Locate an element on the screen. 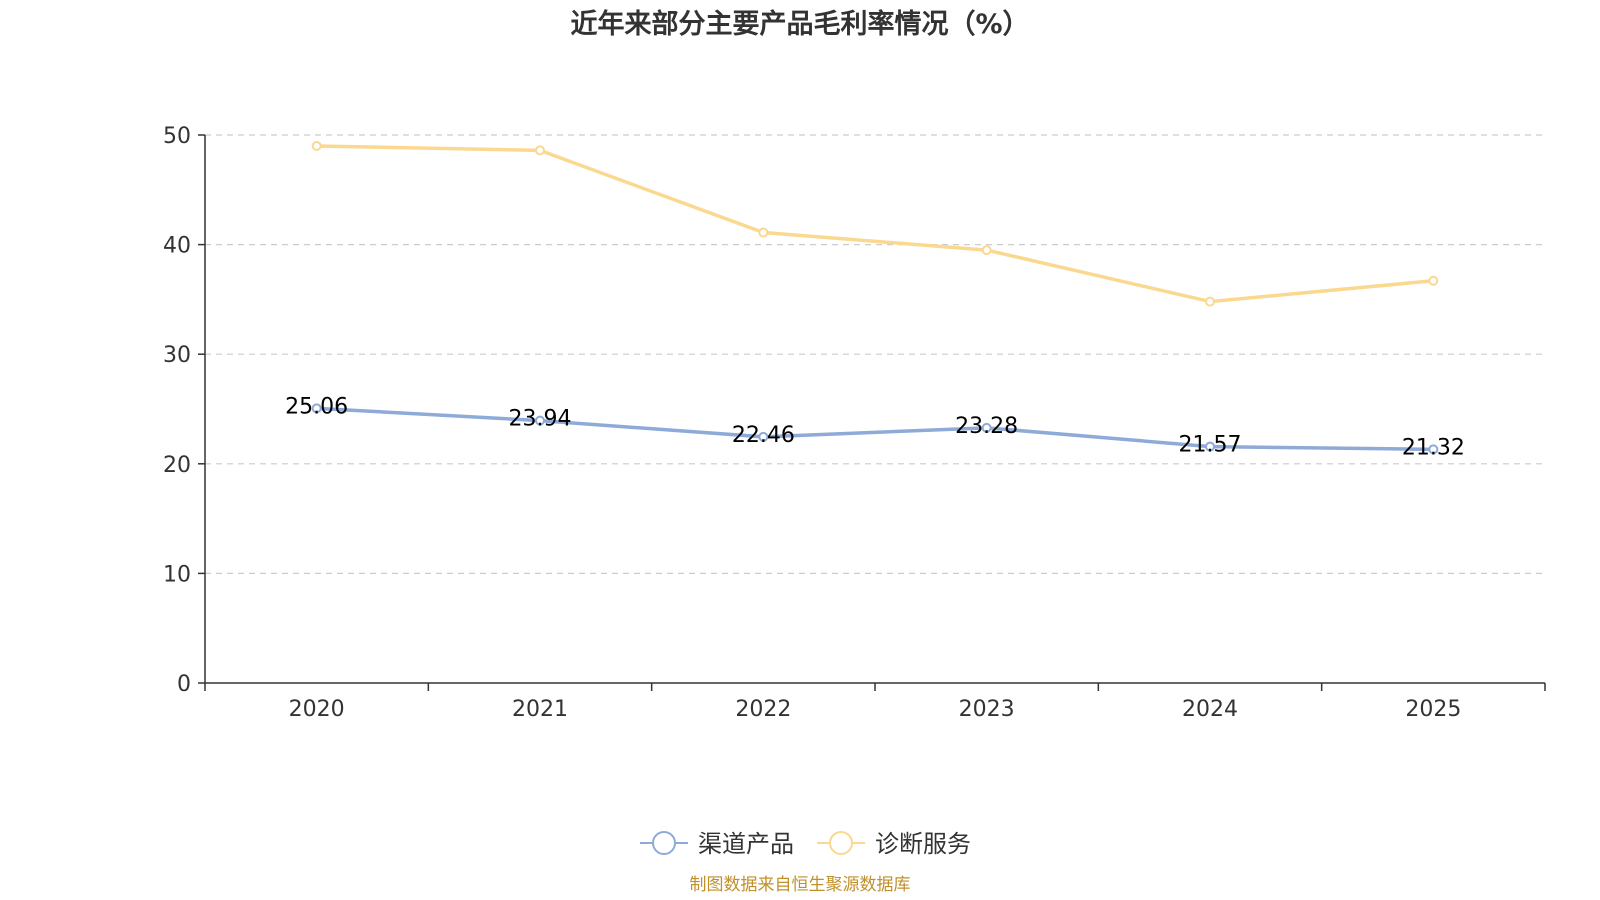  x-tick-label: 2024 is located at coordinates (1210, 709).